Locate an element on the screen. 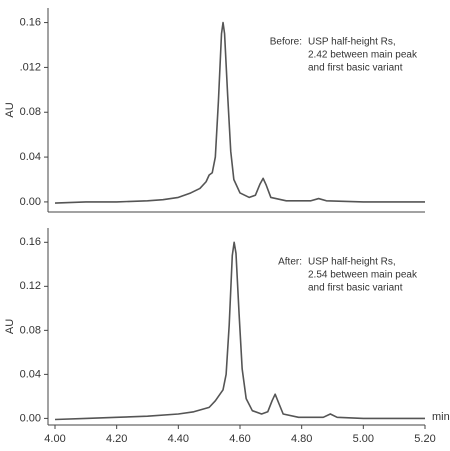 Image resolution: width=450 pixels, height=451 pixels. annotation-label: Before: is located at coordinates (286, 42).